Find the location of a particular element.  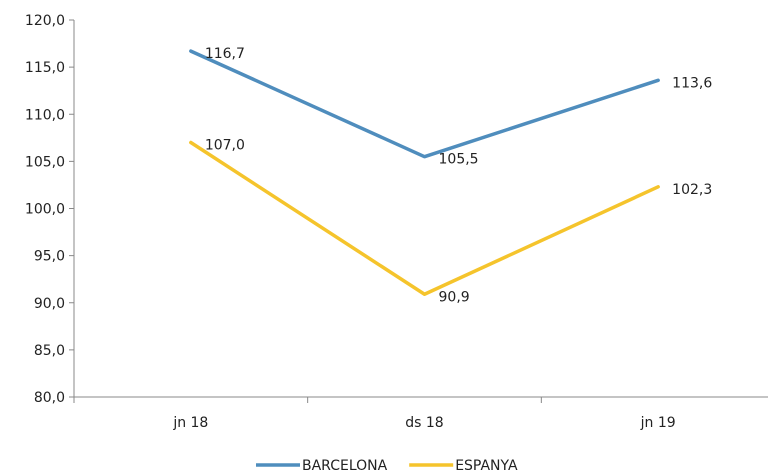

x-tick-label: jn 18 is located at coordinates (190, 423).